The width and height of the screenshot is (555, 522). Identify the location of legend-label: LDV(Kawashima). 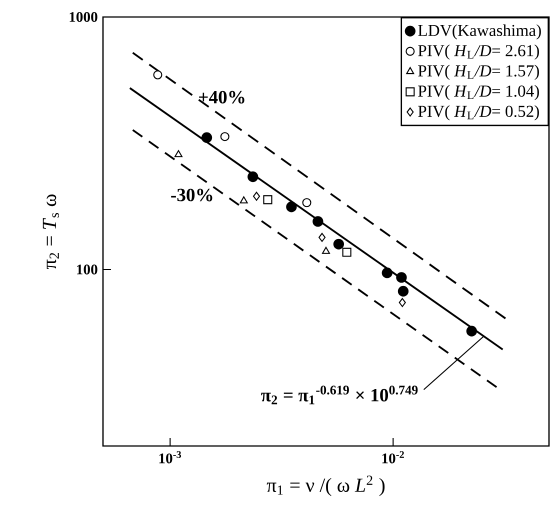
(479, 32).